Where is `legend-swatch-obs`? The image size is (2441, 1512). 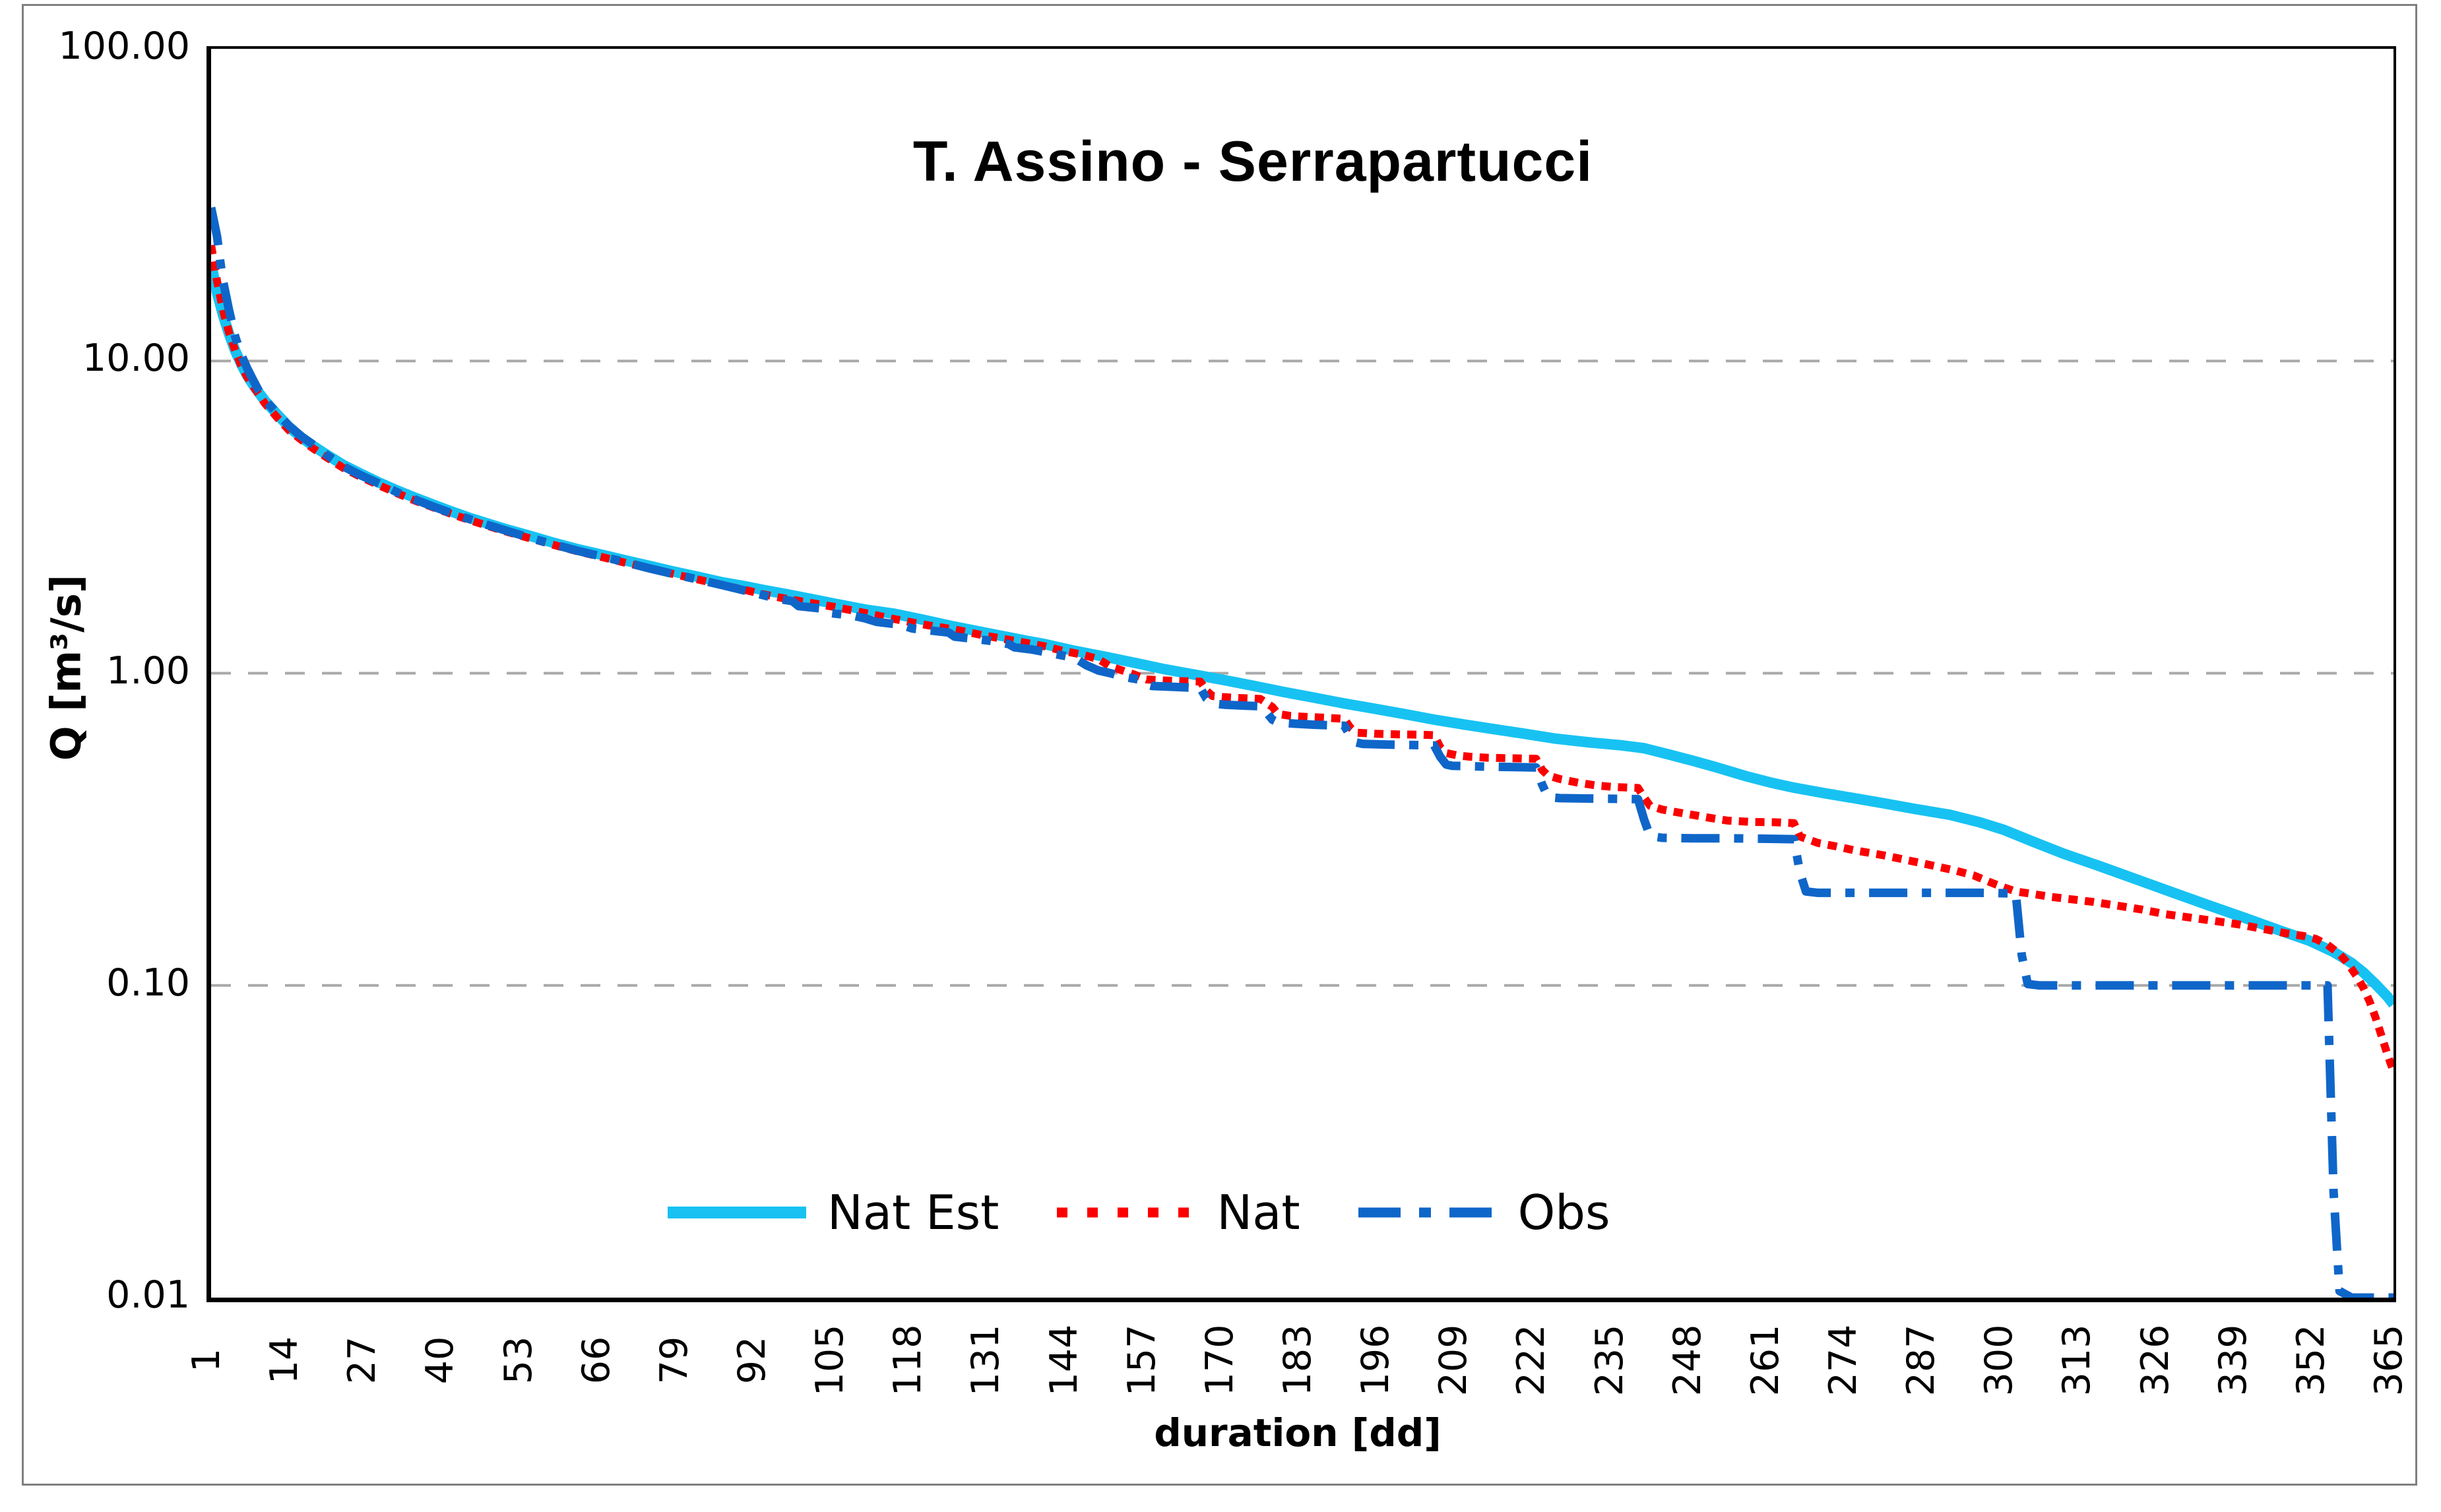 legend-swatch-obs is located at coordinates (1427, 1212).